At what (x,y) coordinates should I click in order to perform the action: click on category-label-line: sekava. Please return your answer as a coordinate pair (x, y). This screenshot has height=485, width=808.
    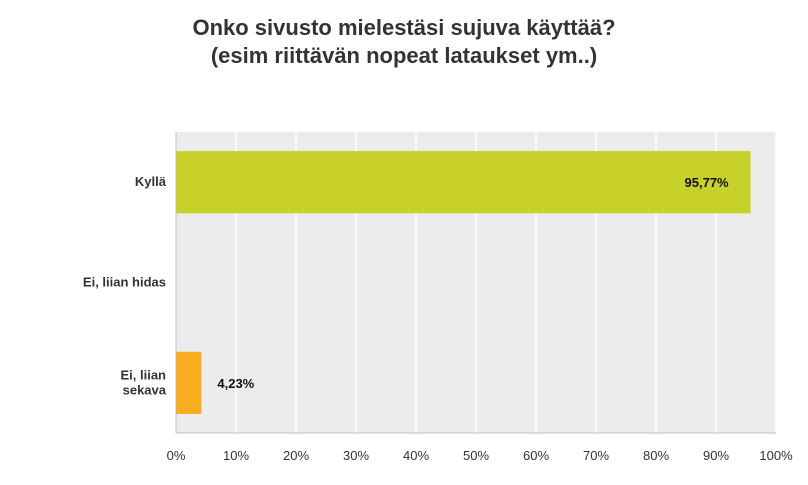
    Looking at the image, I should click on (145, 389).